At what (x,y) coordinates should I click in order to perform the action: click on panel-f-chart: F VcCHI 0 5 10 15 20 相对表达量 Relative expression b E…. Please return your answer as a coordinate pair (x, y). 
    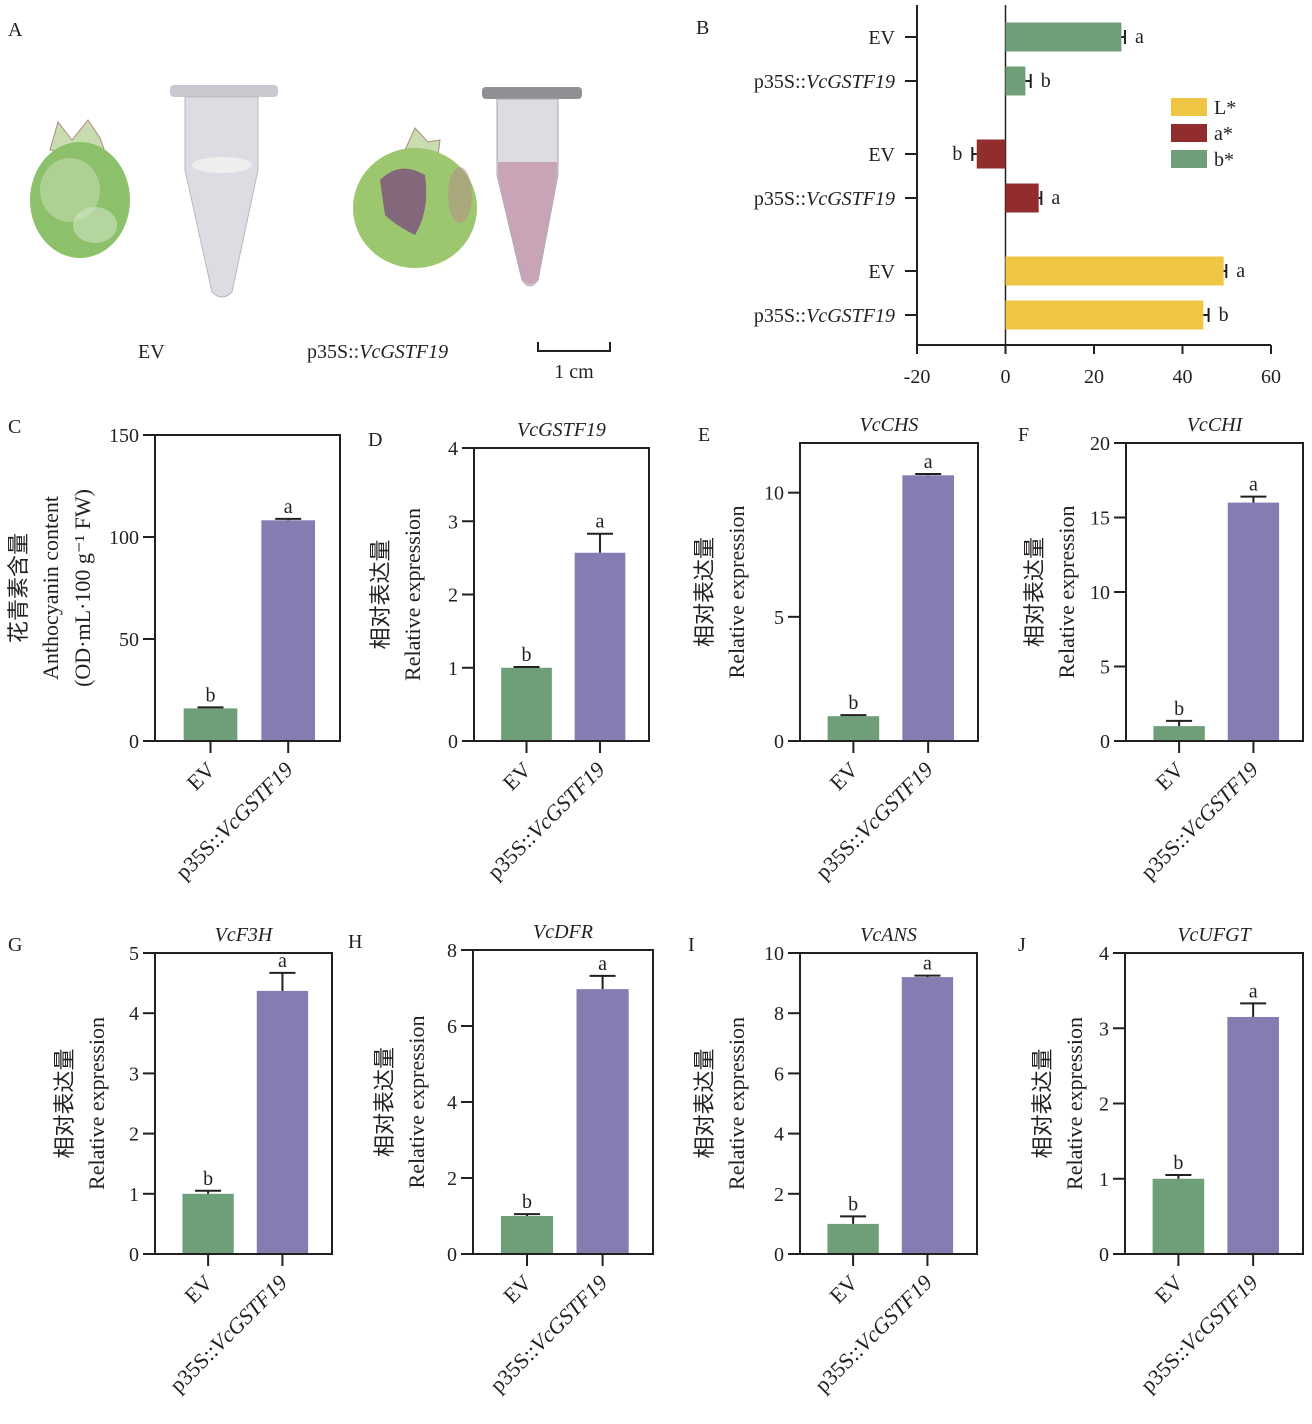
    Looking at the image, I should click on (1161, 652).